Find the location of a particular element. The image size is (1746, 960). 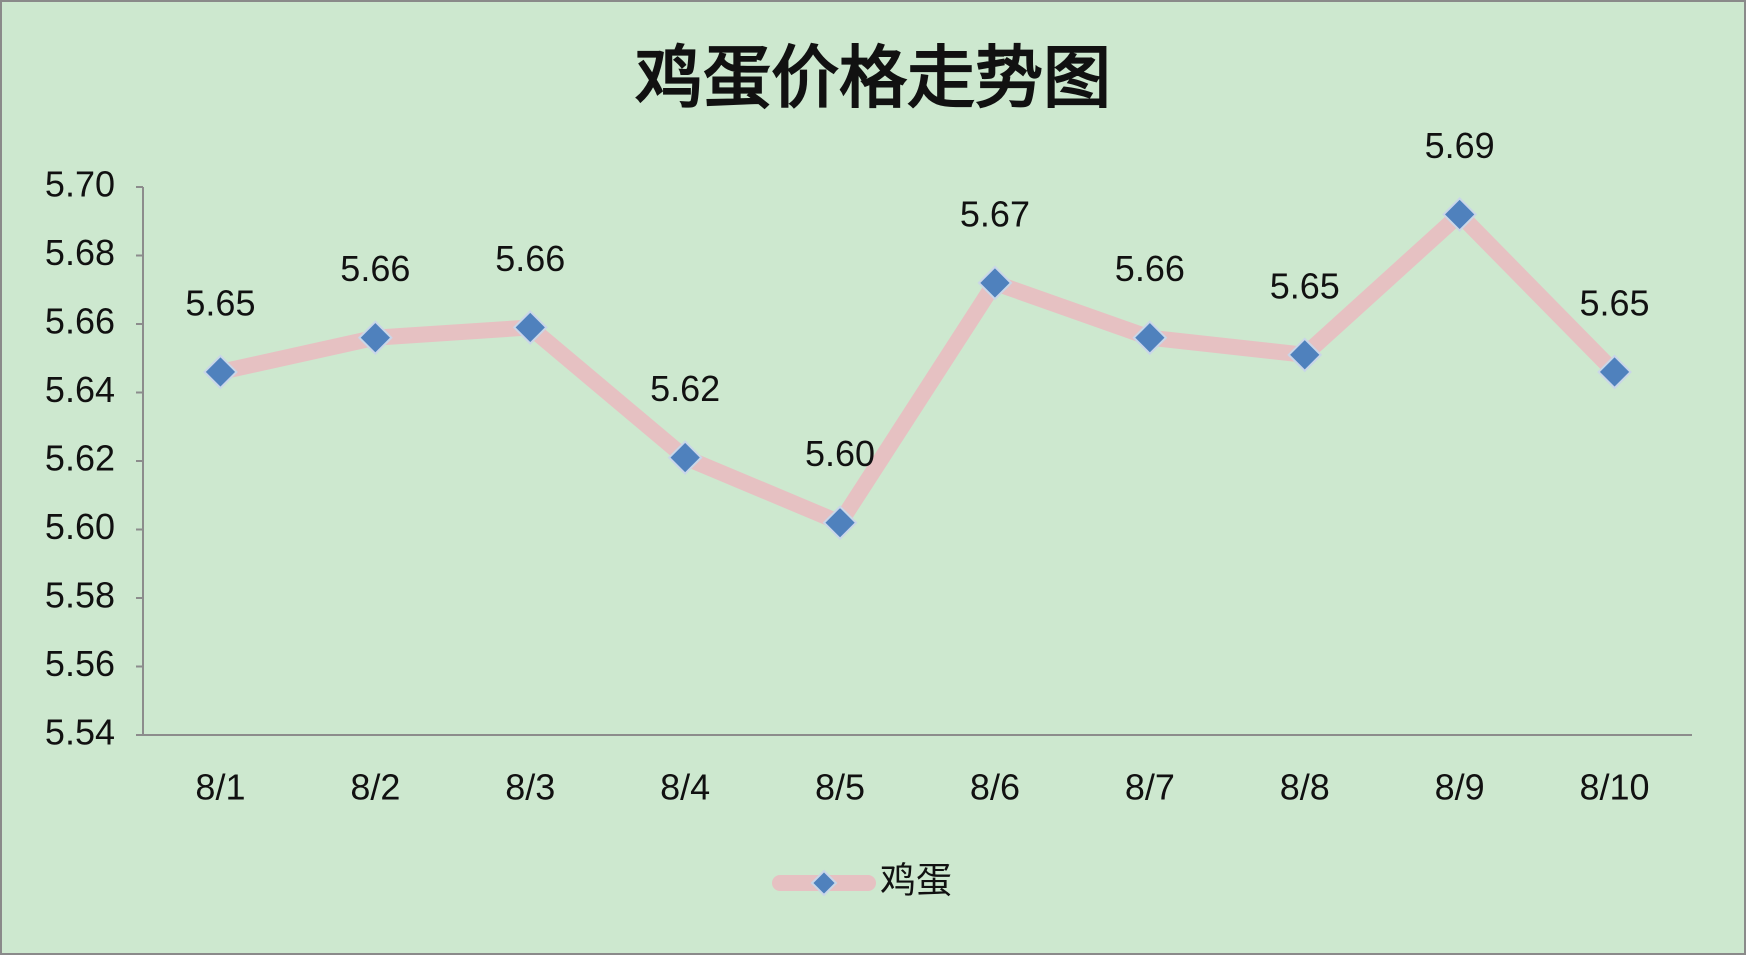

x-tick-label: 8/2 is located at coordinates (375, 787).